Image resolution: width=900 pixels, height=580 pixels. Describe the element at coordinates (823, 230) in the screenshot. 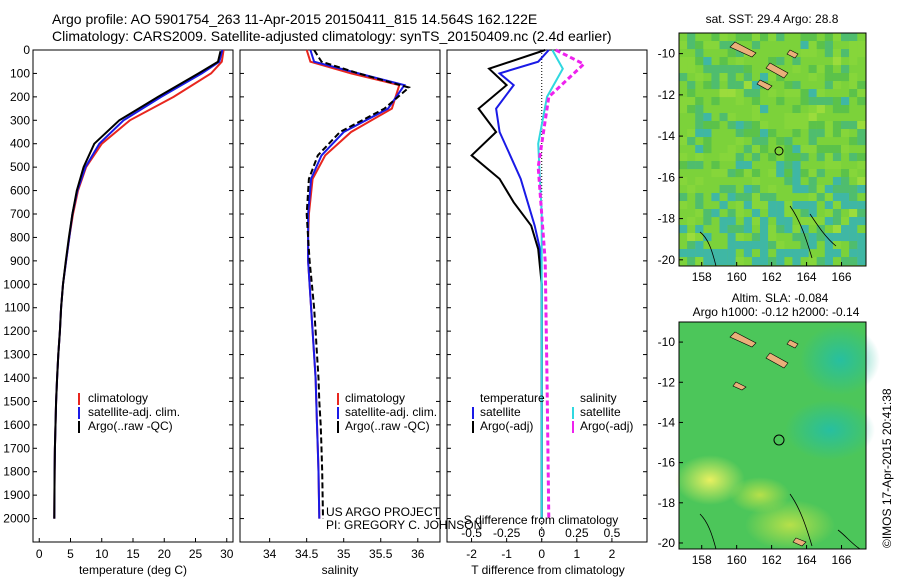

I see `reef-contour` at that location.